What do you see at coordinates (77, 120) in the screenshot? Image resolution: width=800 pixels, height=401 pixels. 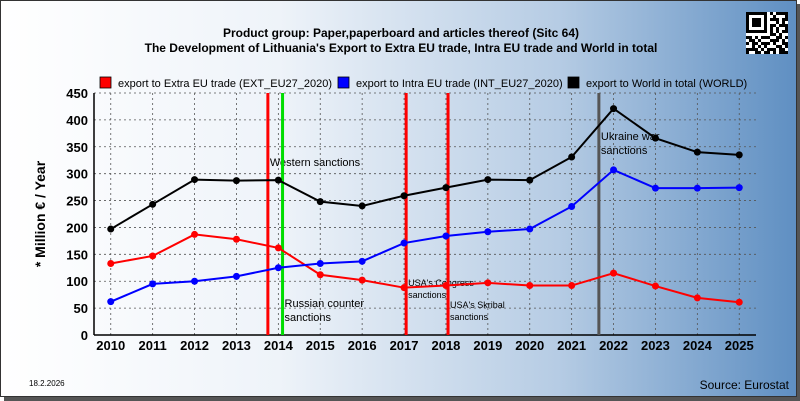 I see `y-tick-label: 400` at bounding box center [77, 120].